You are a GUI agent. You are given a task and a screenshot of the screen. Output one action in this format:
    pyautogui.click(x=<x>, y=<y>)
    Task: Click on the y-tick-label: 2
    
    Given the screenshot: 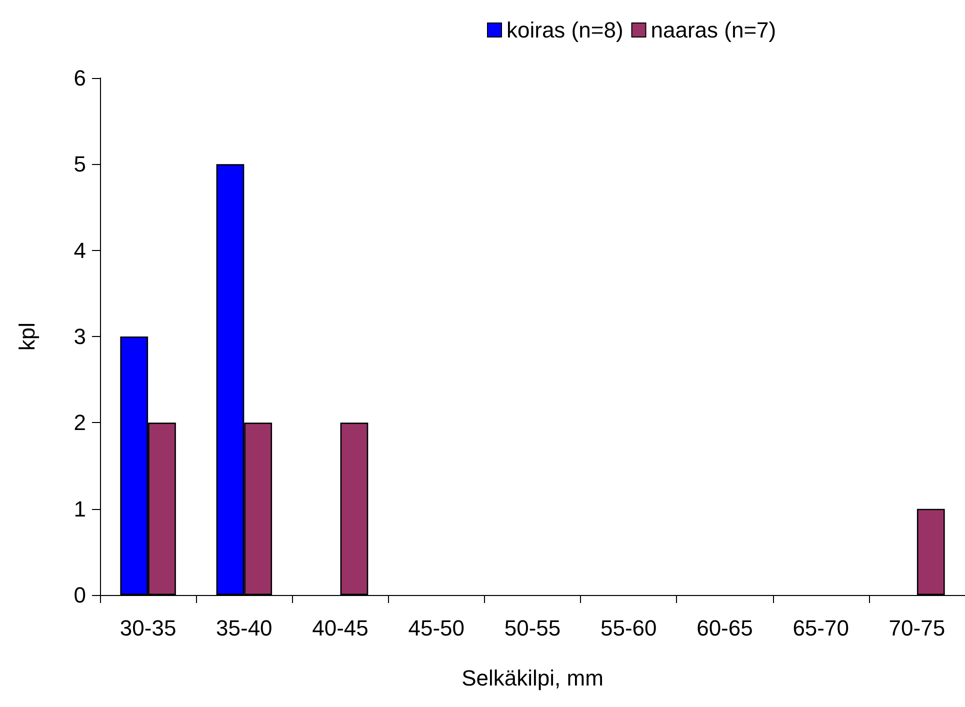 What is the action you would take?
    pyautogui.click(x=80, y=423)
    